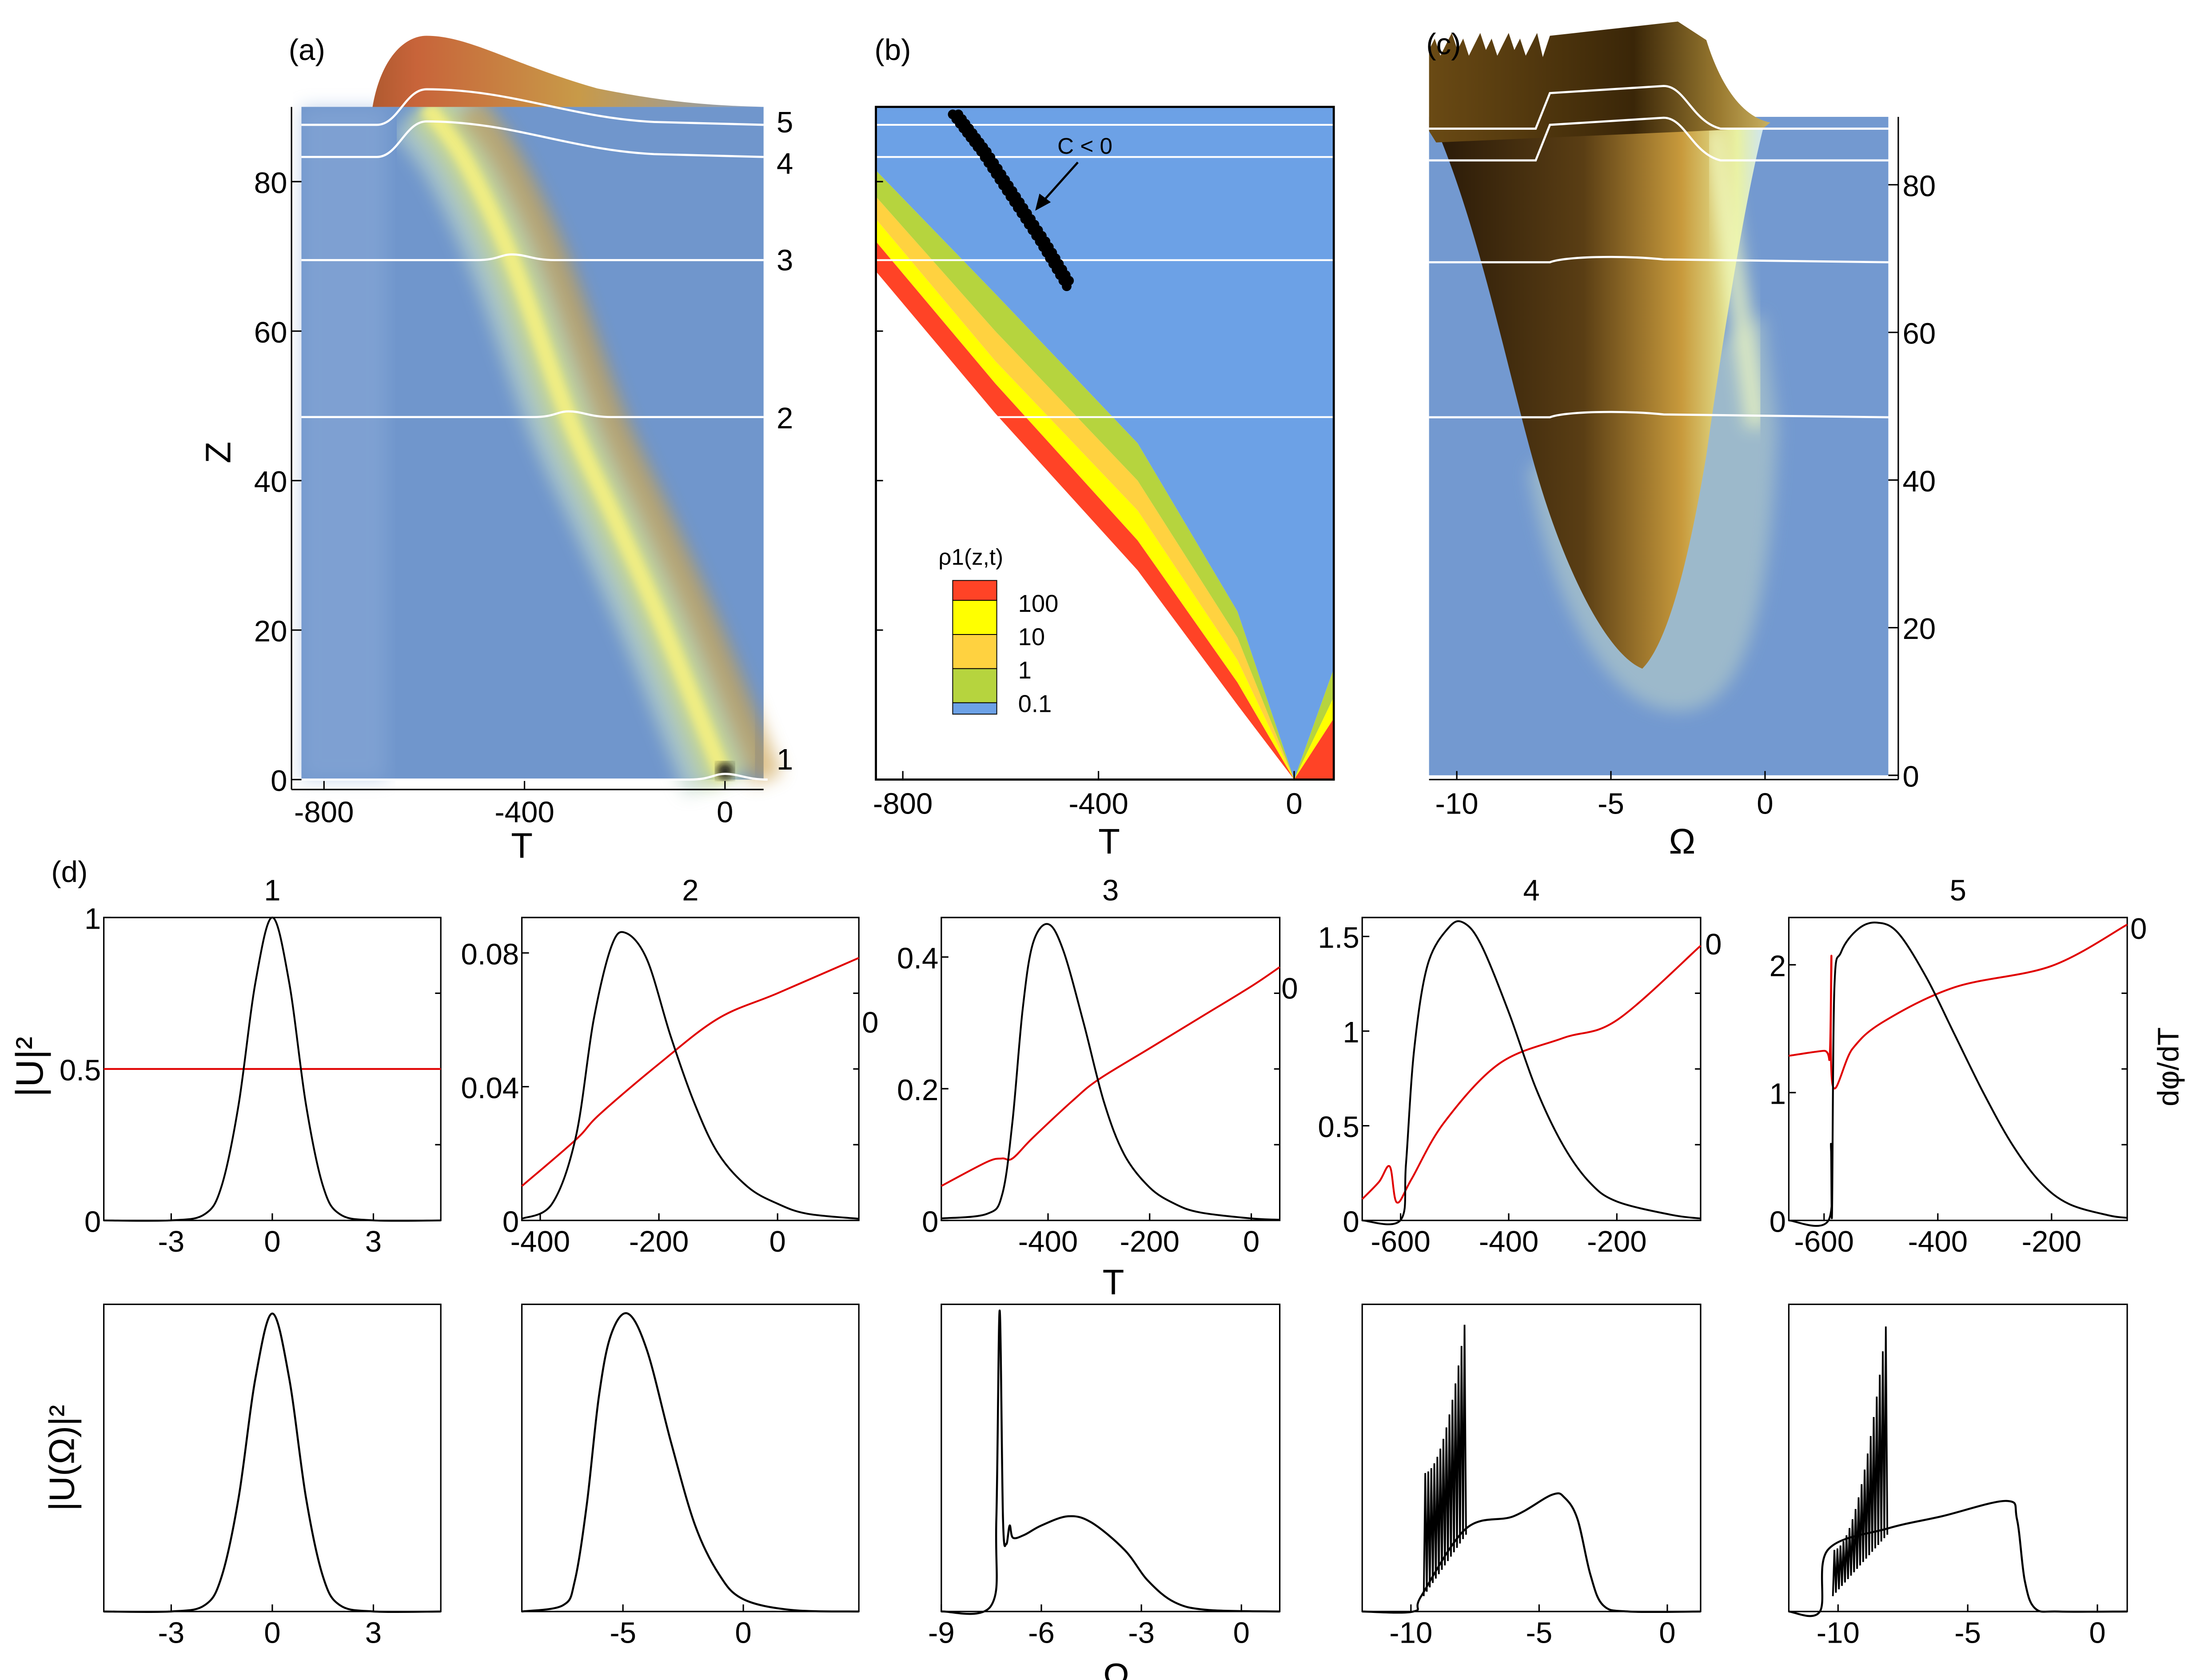  I want to click on contour-level-0.1, so click(1085, 475).